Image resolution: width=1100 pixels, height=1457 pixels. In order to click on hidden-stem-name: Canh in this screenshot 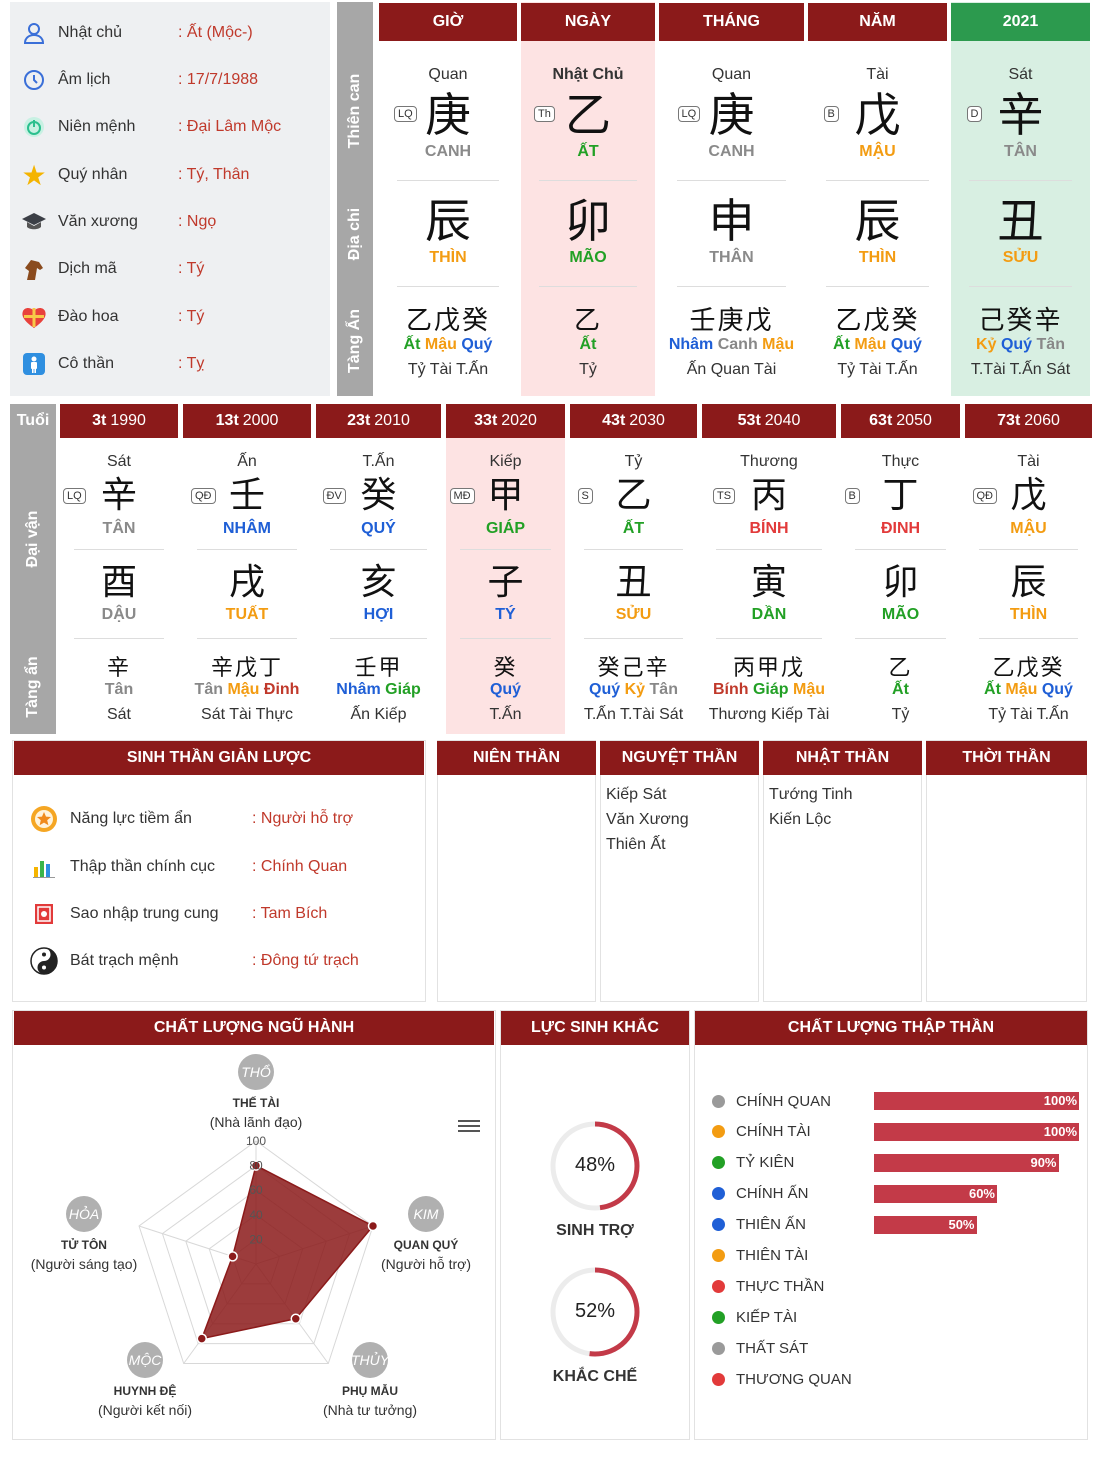, I will do `click(737, 344)`.